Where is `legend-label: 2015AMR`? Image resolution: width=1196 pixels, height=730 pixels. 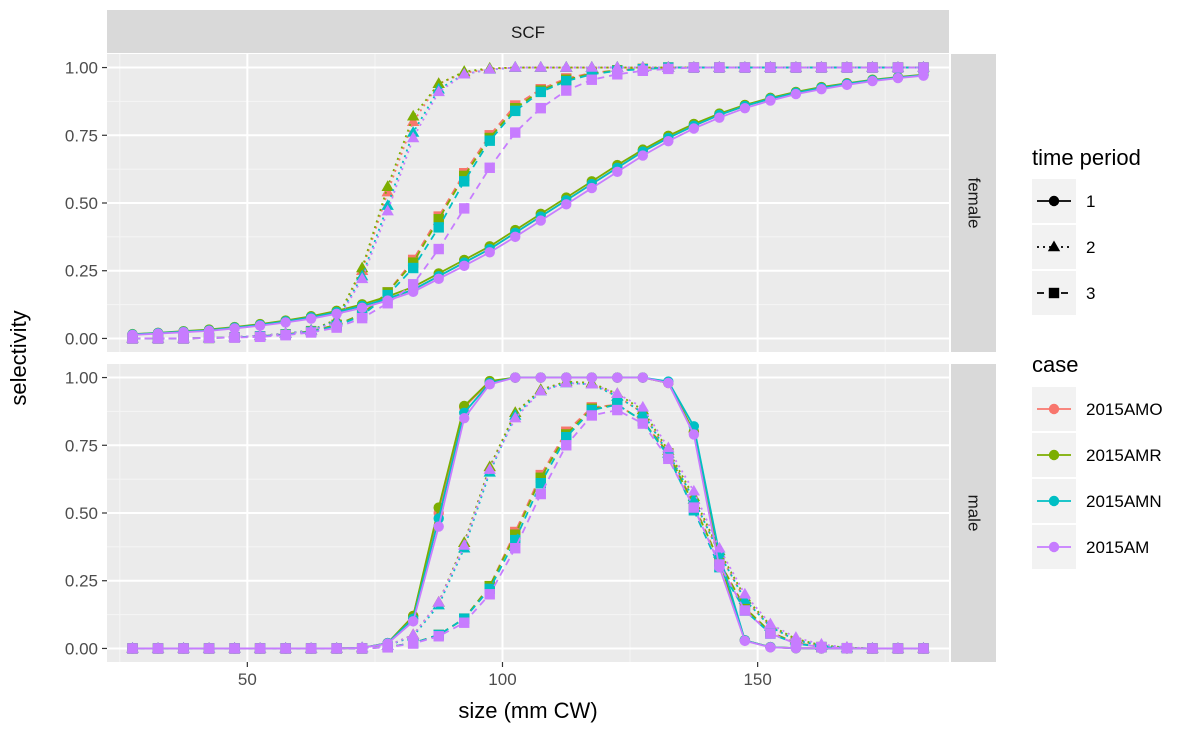
legend-label: 2015AMR is located at coordinates (1124, 455).